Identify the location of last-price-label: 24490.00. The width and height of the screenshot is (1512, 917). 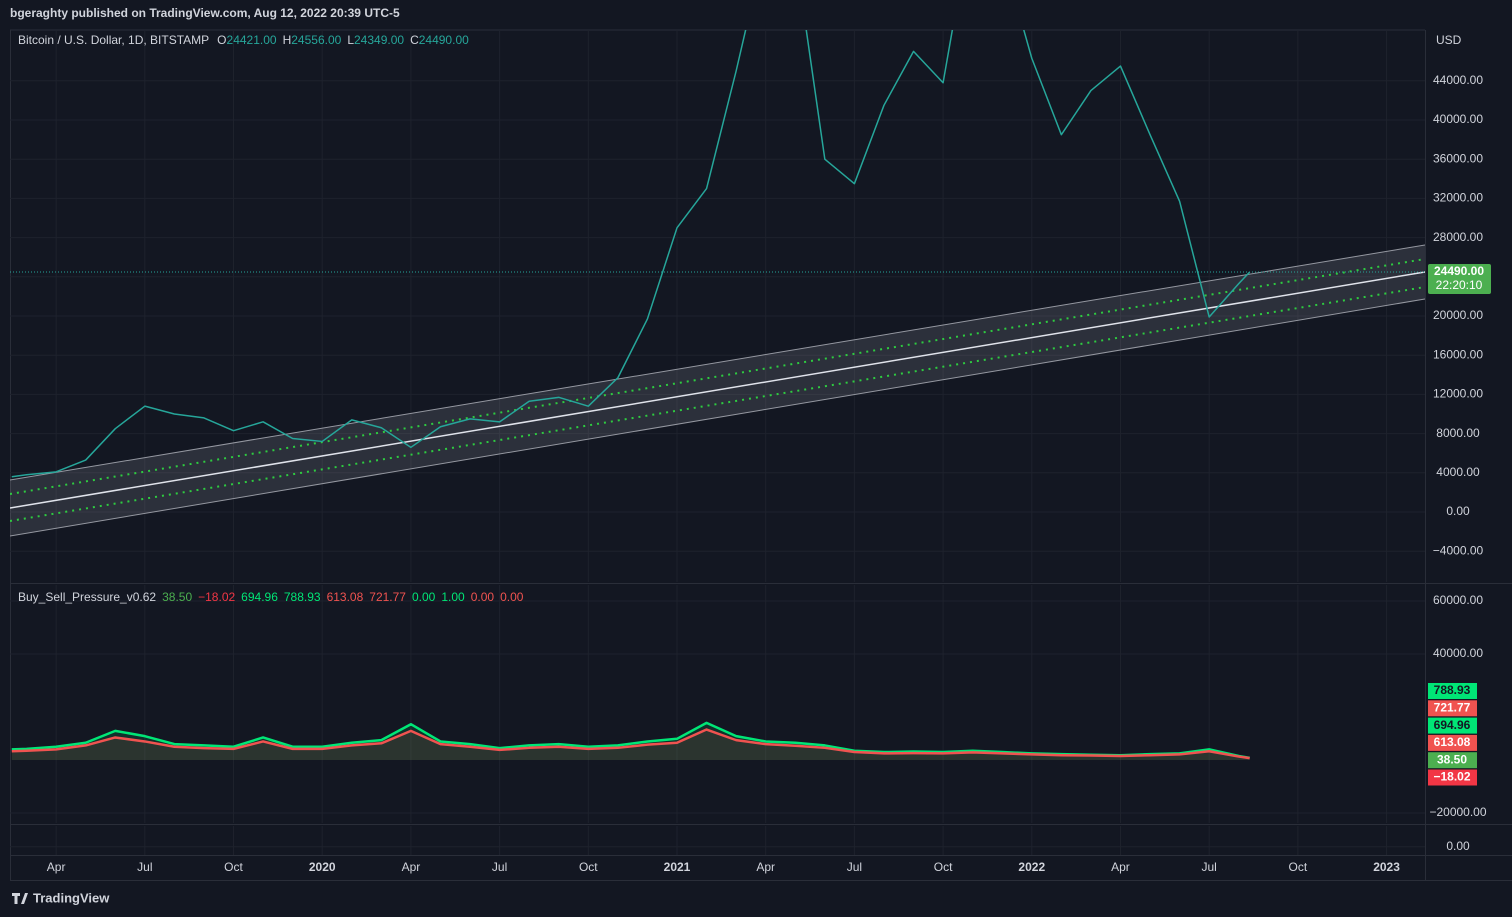
(1459, 271).